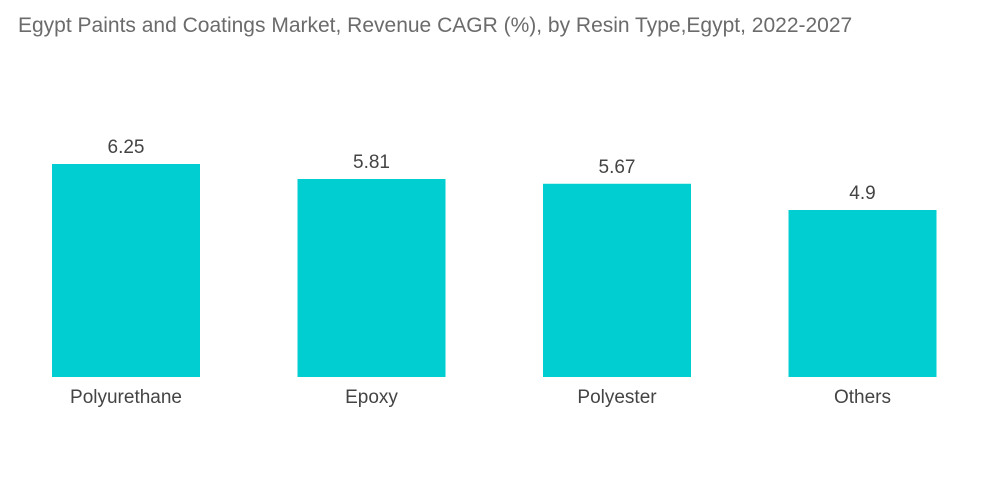  What do you see at coordinates (862, 193) in the screenshot?
I see `bar-value-label-others: 4.9` at bounding box center [862, 193].